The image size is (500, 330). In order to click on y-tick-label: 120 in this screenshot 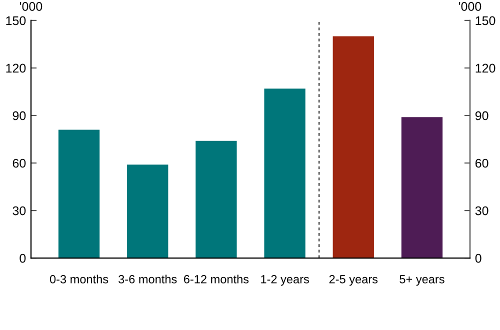, I will do `click(16, 68)`.